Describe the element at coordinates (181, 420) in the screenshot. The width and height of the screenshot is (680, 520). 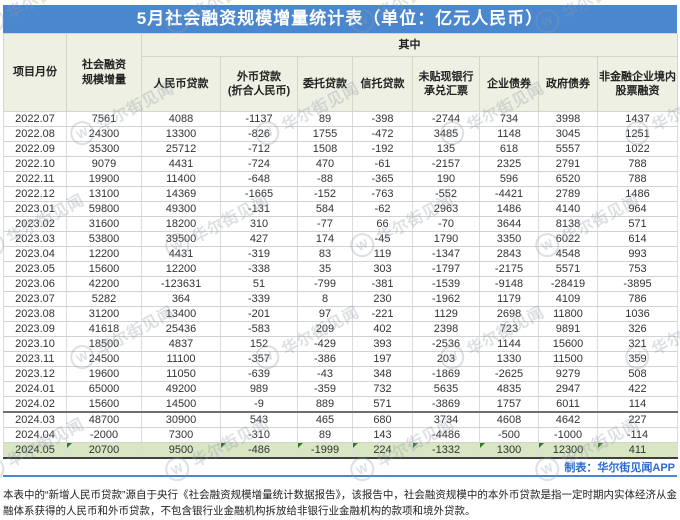
I see `value-cell: 30900` at that location.